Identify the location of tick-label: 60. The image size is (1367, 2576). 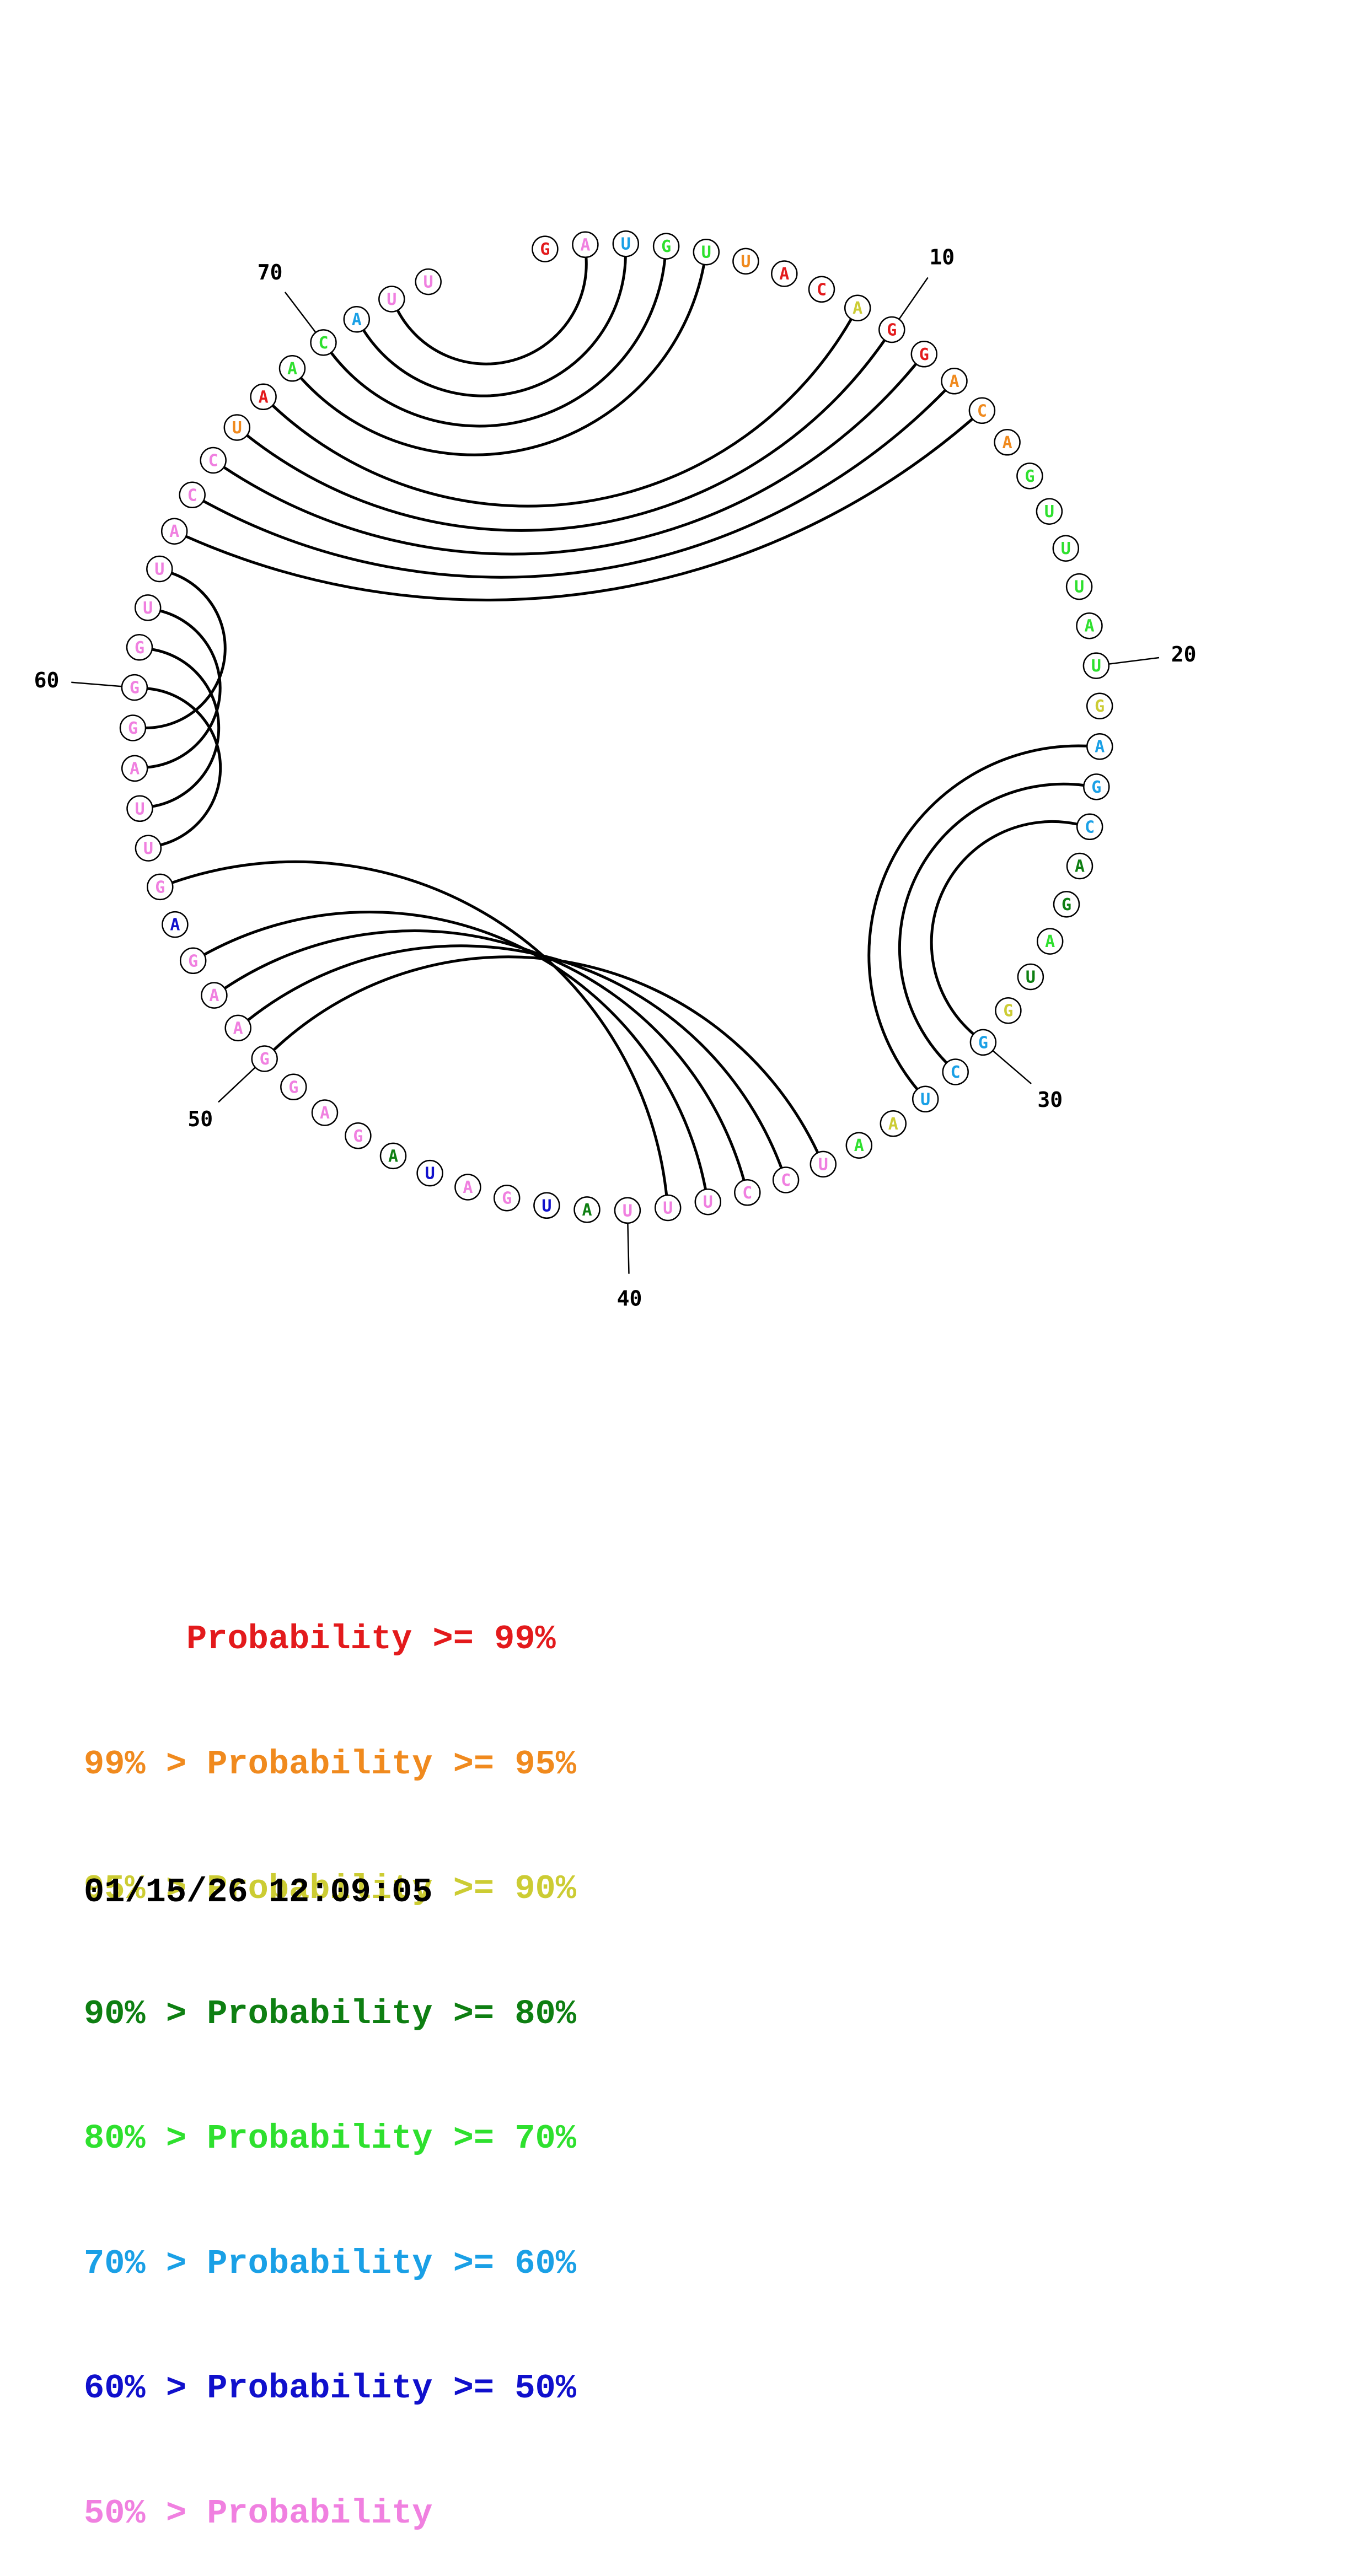
(47, 680).